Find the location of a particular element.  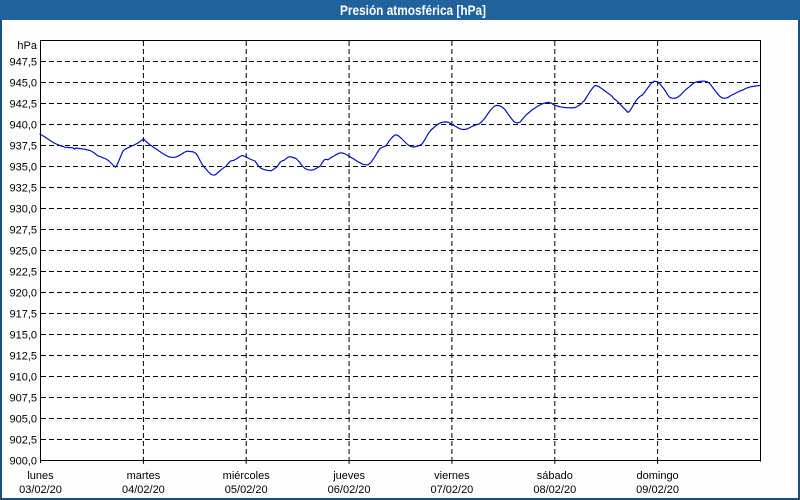

svg-text: 930,0 is located at coordinates (23, 210).